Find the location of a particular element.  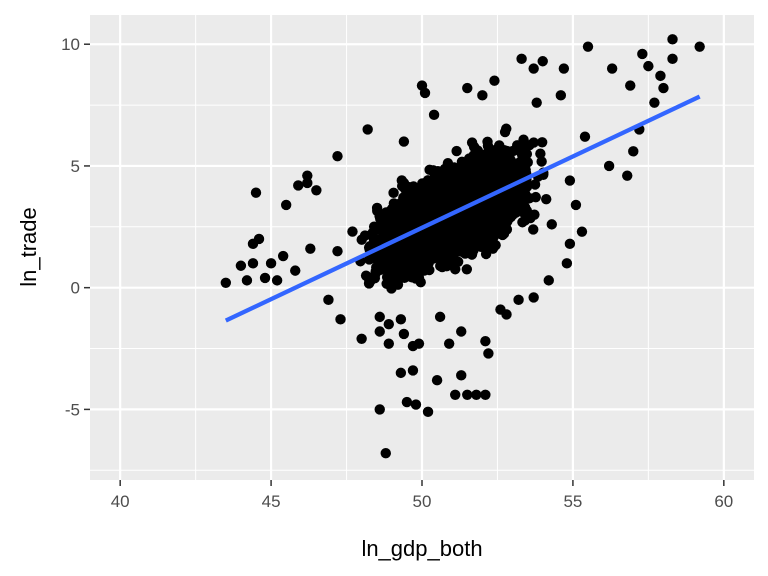

x-tick-label: 40 is located at coordinates (120, 501).